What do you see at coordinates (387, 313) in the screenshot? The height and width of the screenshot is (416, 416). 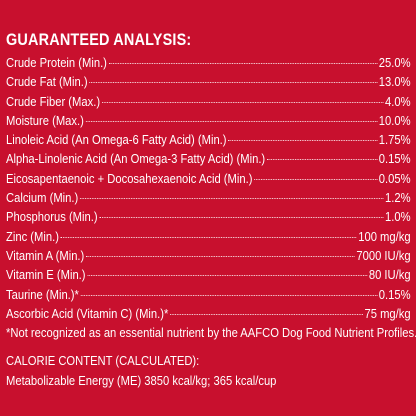 I see `nutrient-value: 75 mg/kg` at bounding box center [387, 313].